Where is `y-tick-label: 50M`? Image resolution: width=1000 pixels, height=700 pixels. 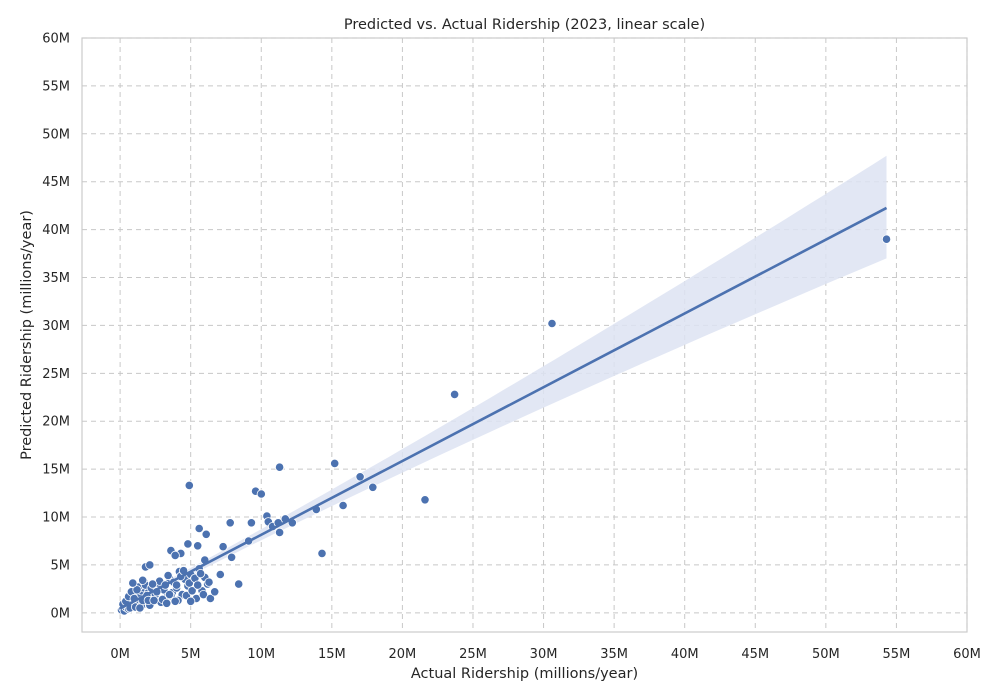
y-tick-label: 50M is located at coordinates (56, 134).